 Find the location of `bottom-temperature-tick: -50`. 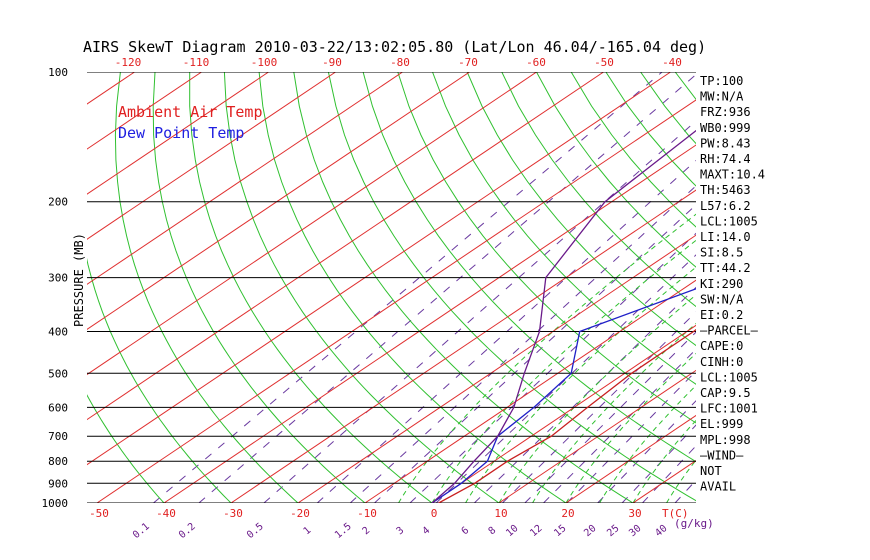

bottom-temperature-tick: -50 is located at coordinates (99, 513).